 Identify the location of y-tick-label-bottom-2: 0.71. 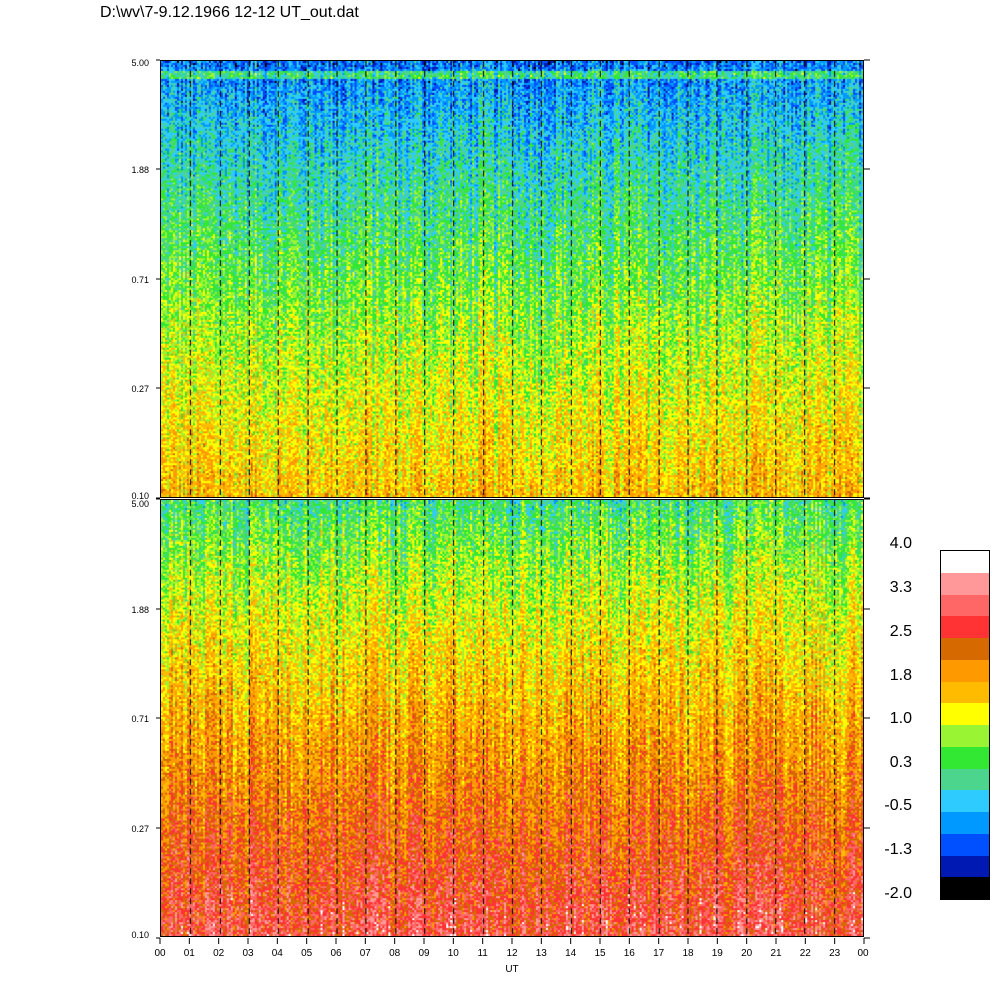
(140, 719).